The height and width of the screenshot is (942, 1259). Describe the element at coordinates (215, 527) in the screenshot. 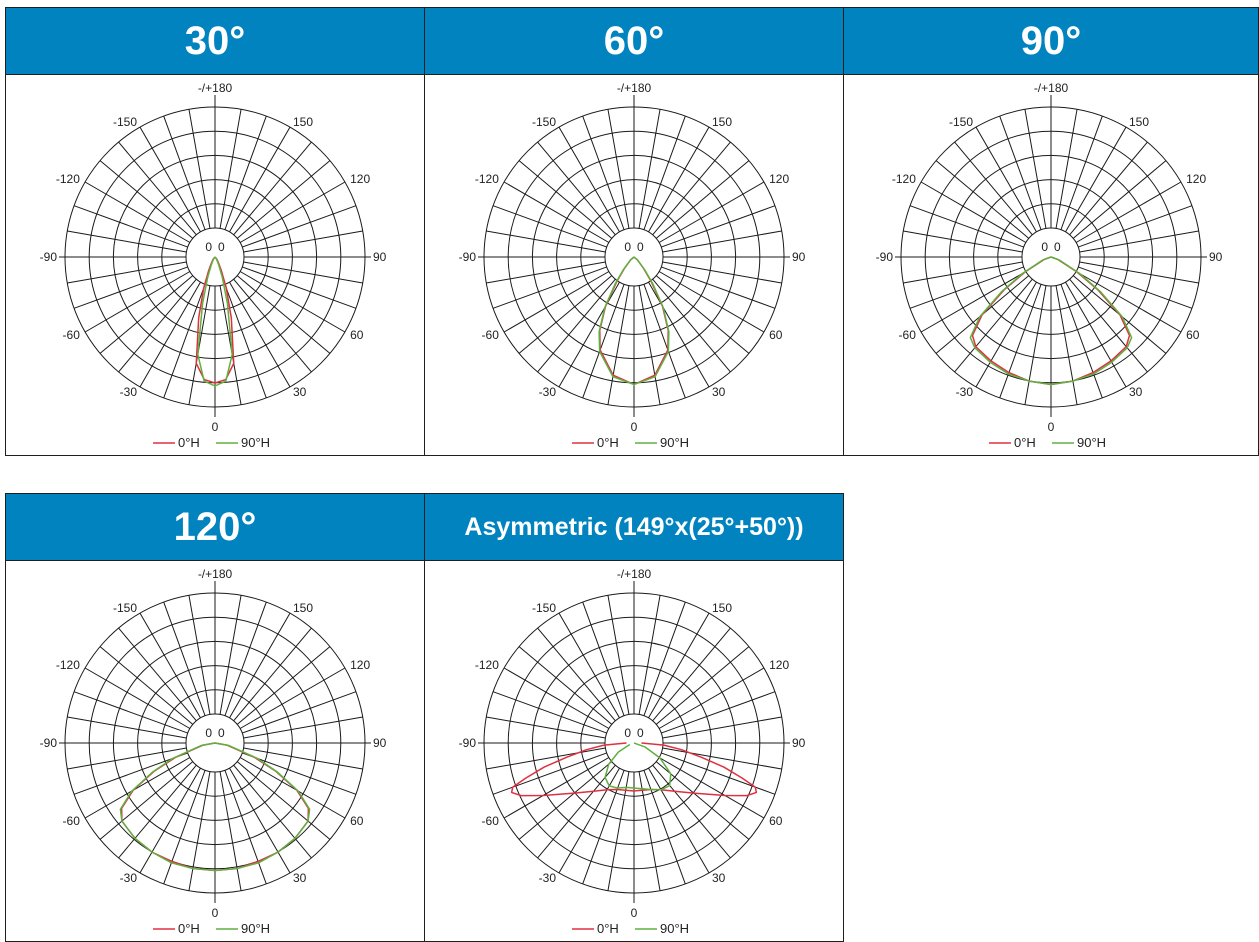

I see `chart-title: 120°` at that location.